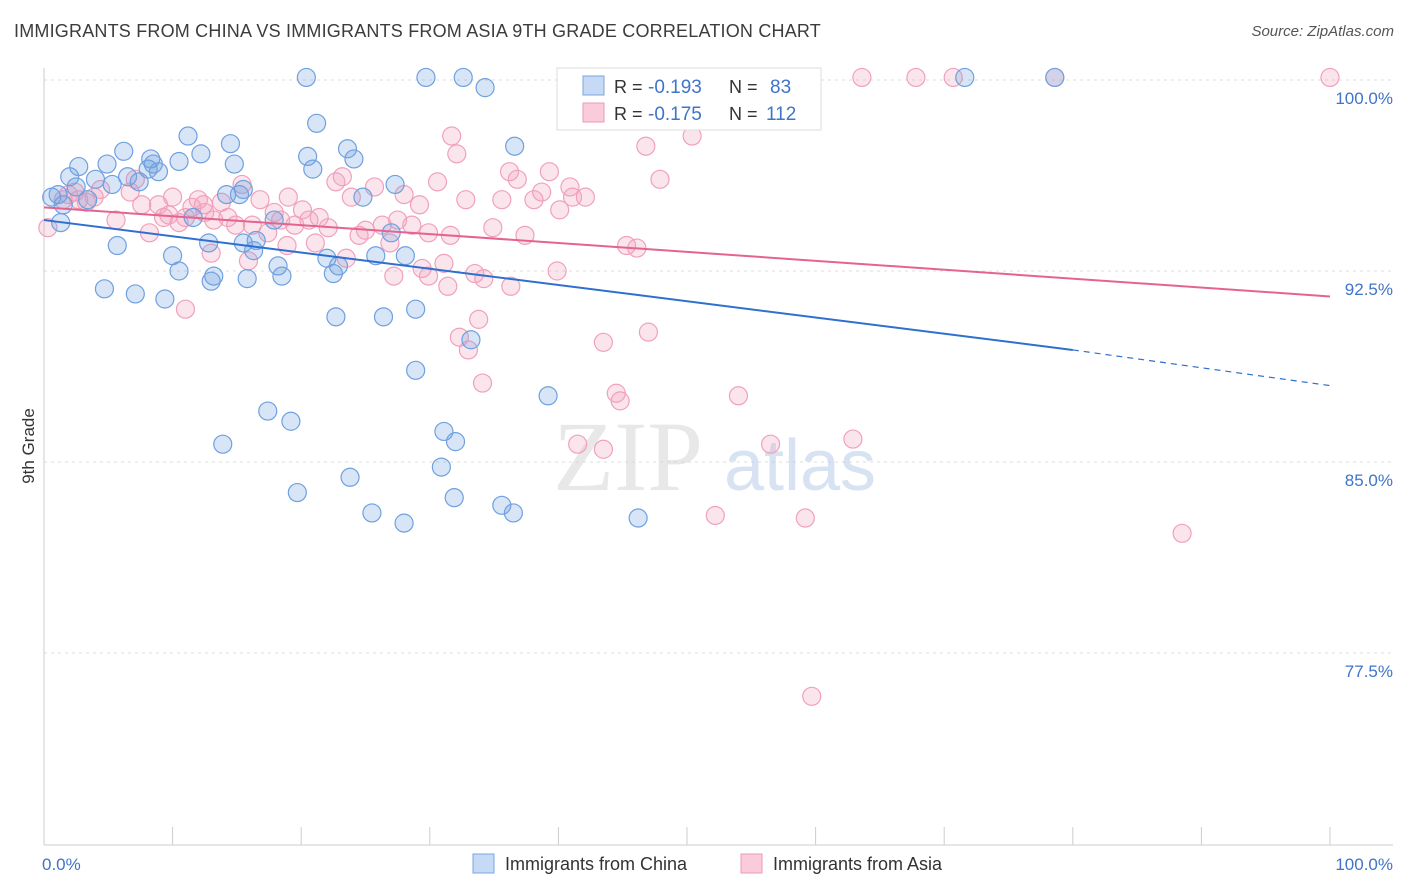 The height and width of the screenshot is (892, 1406). What do you see at coordinates (596, 864) in the screenshot?
I see `bottom-legend-label-china: Immigrants from China` at bounding box center [596, 864].